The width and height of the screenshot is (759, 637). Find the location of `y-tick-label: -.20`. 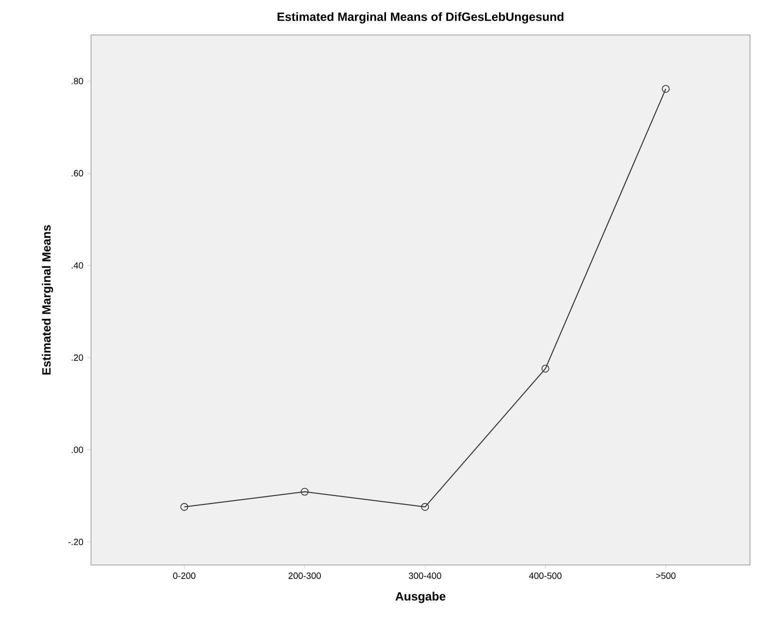

y-tick-label: -.20 is located at coordinates (76, 542).